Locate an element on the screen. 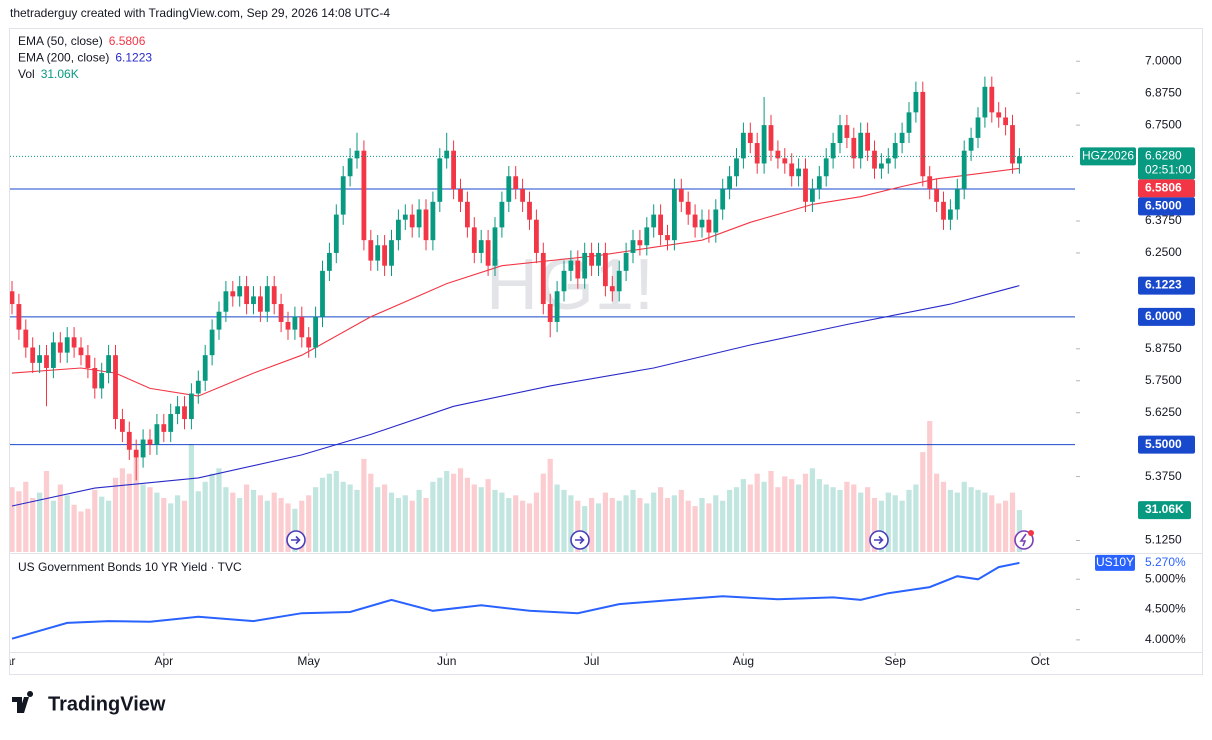  y-tick-label: 4.000% is located at coordinates (1165, 639).